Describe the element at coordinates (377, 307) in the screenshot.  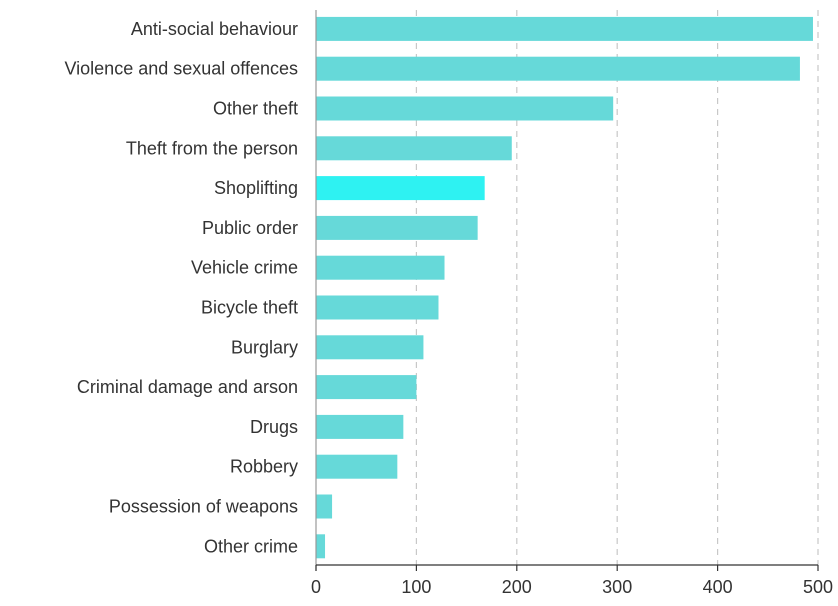
I see `bar-bicycle-theft` at that location.